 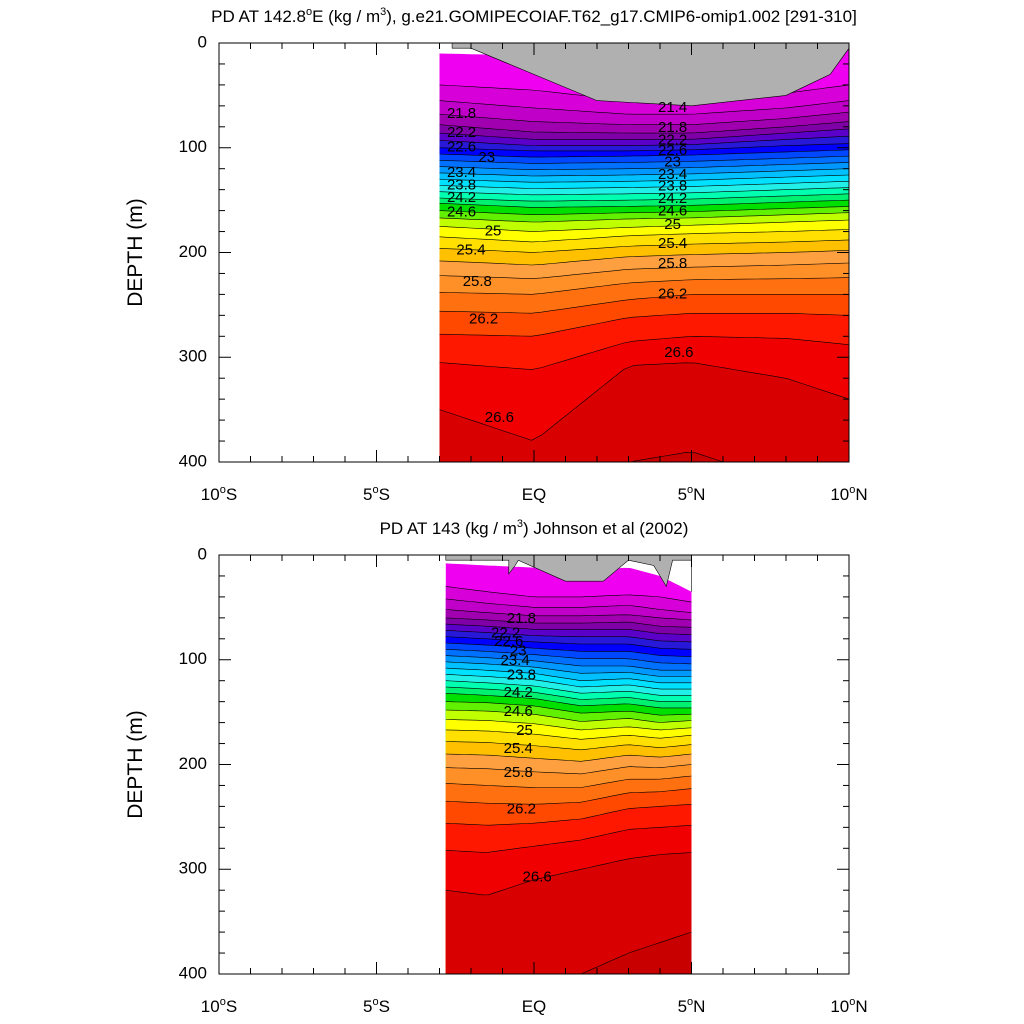 I want to click on contour-label: 22.6, so click(x=672, y=150).